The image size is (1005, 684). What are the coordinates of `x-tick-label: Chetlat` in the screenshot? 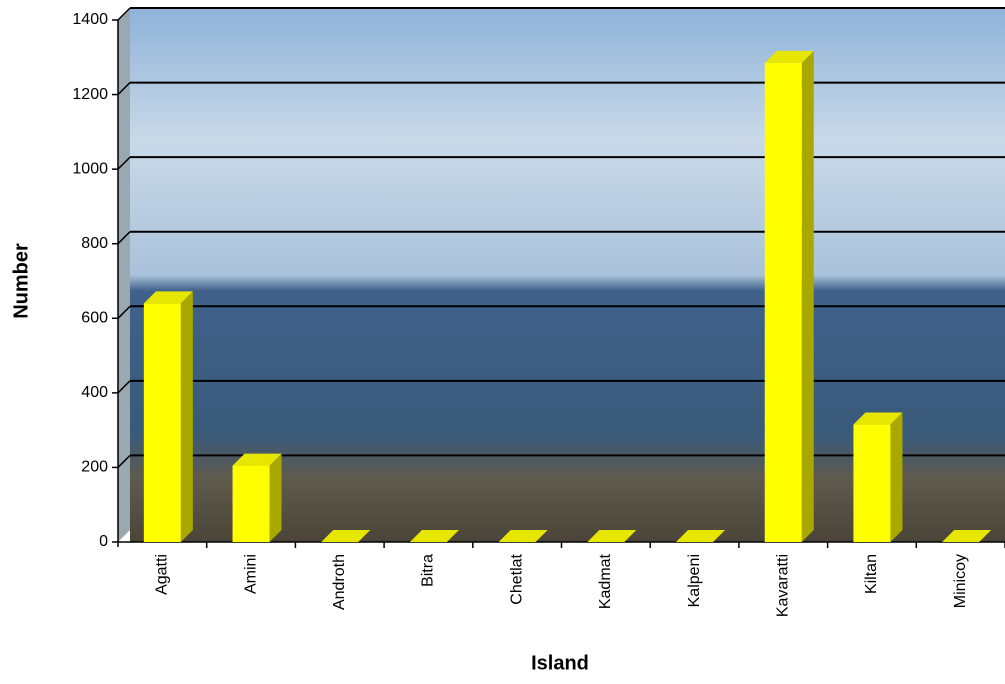 It's located at (516, 578).